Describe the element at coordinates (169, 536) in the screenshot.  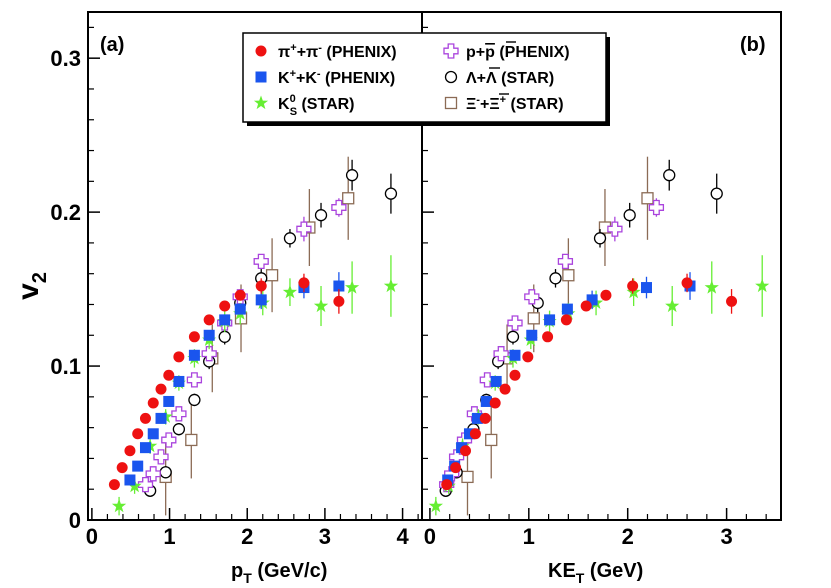
I see `panel-a-x-tick-label: 1` at that location.